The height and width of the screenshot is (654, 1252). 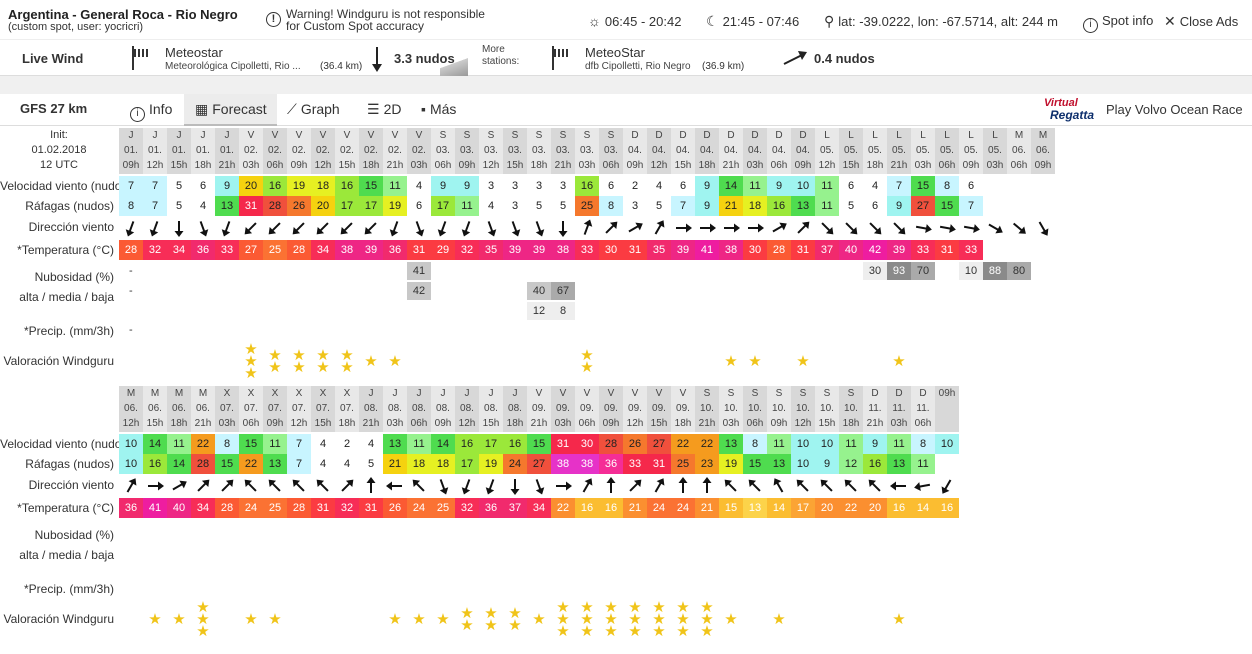 What do you see at coordinates (779, 464) in the screenshot?
I see `gust-cell: 13` at bounding box center [779, 464].